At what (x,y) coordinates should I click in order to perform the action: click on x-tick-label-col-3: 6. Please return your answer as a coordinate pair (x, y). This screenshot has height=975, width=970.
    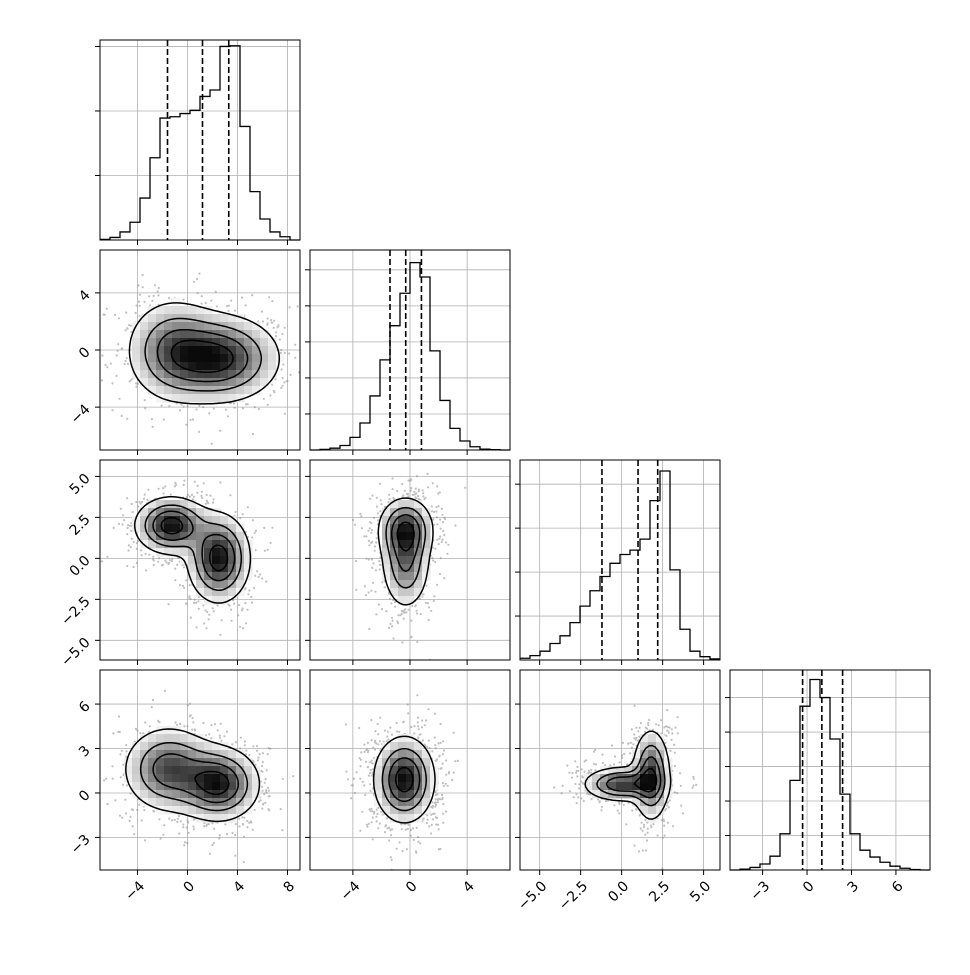
    Looking at the image, I should click on (898, 887).